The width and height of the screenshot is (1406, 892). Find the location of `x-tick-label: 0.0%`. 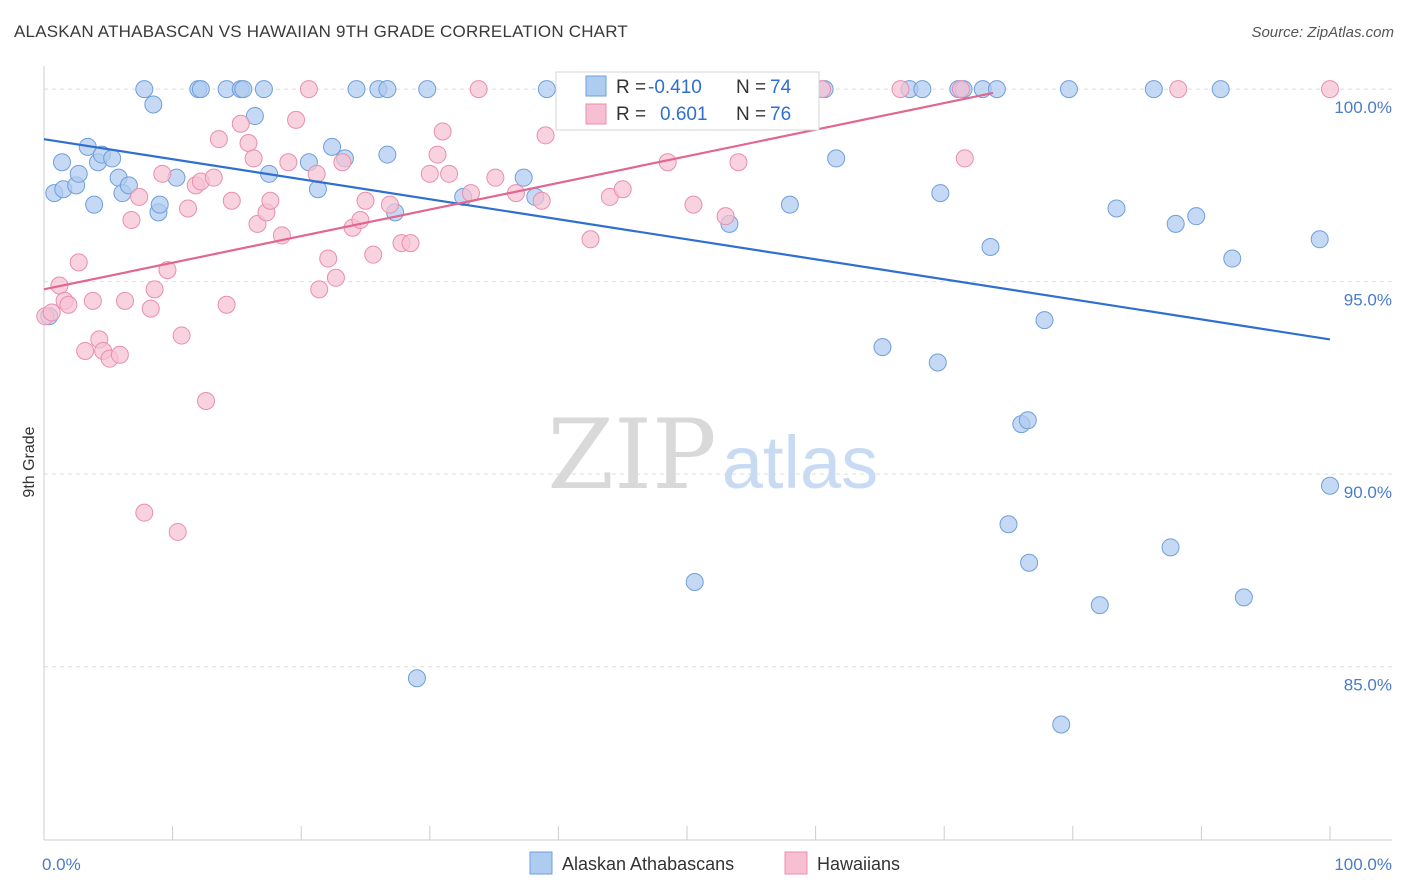

x-tick-label: 0.0% is located at coordinates (61, 864).